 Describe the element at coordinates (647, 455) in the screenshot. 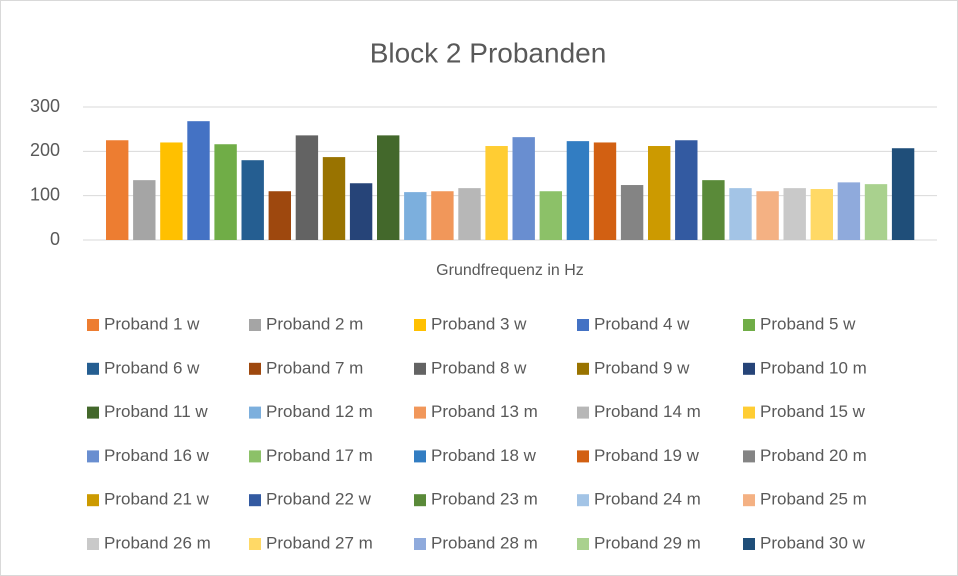

I see `legend-label: Proband 19 w` at that location.